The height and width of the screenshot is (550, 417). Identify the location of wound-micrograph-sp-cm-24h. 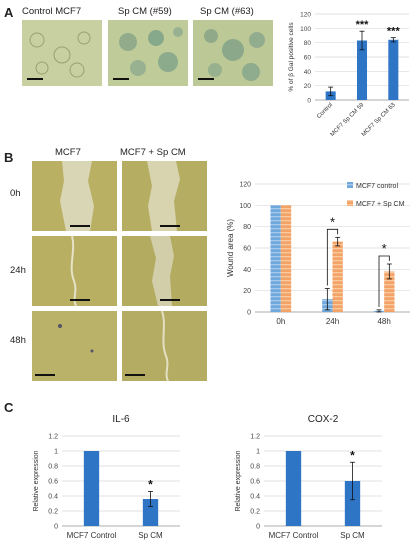
(164, 271).